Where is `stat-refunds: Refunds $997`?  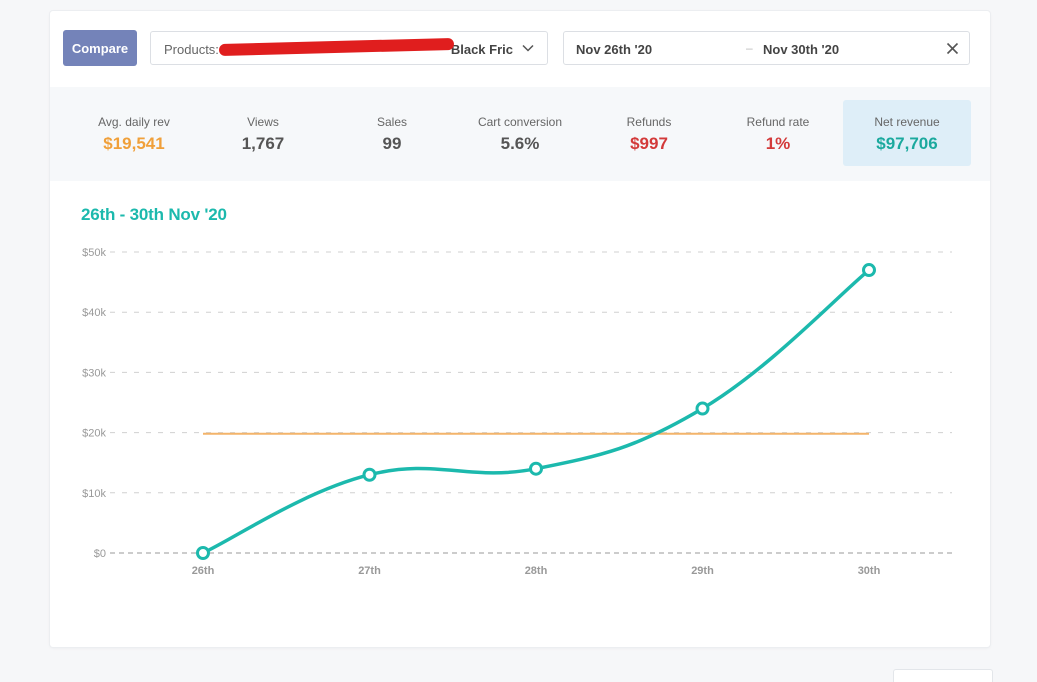
stat-refunds: Refunds $997 is located at coordinates (649, 133).